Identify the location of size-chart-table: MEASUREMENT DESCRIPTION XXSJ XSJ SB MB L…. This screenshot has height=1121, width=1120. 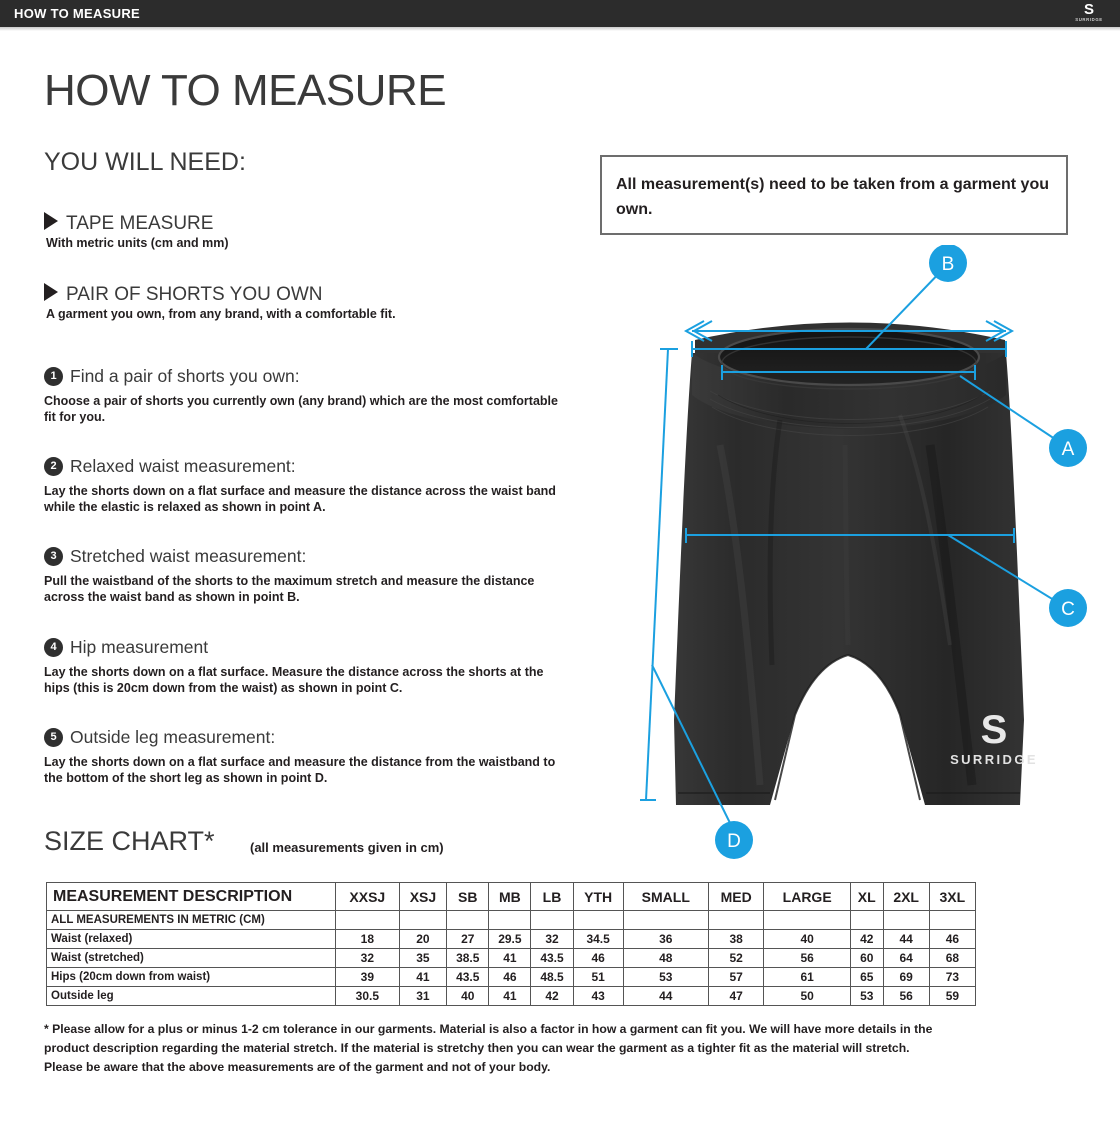
(511, 944).